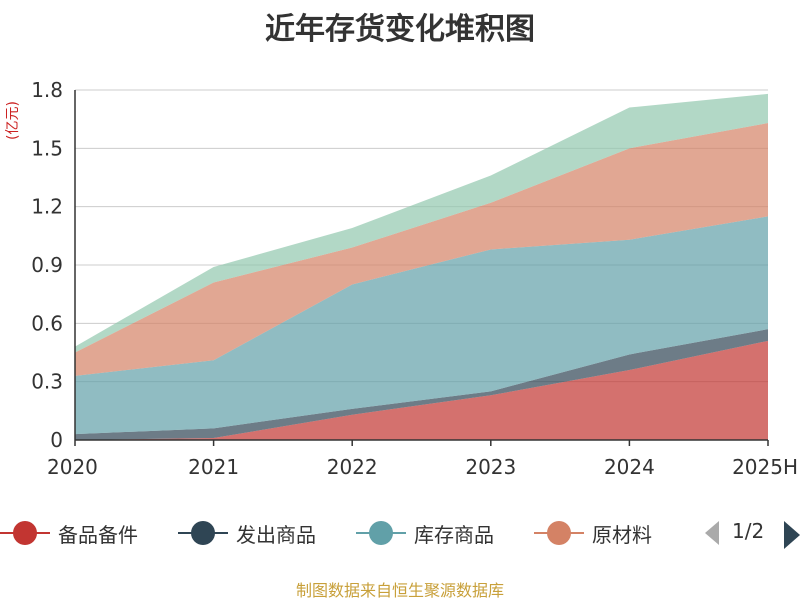 This screenshot has width=800, height=601. I want to click on triangle-left-icon, so click(712, 533).